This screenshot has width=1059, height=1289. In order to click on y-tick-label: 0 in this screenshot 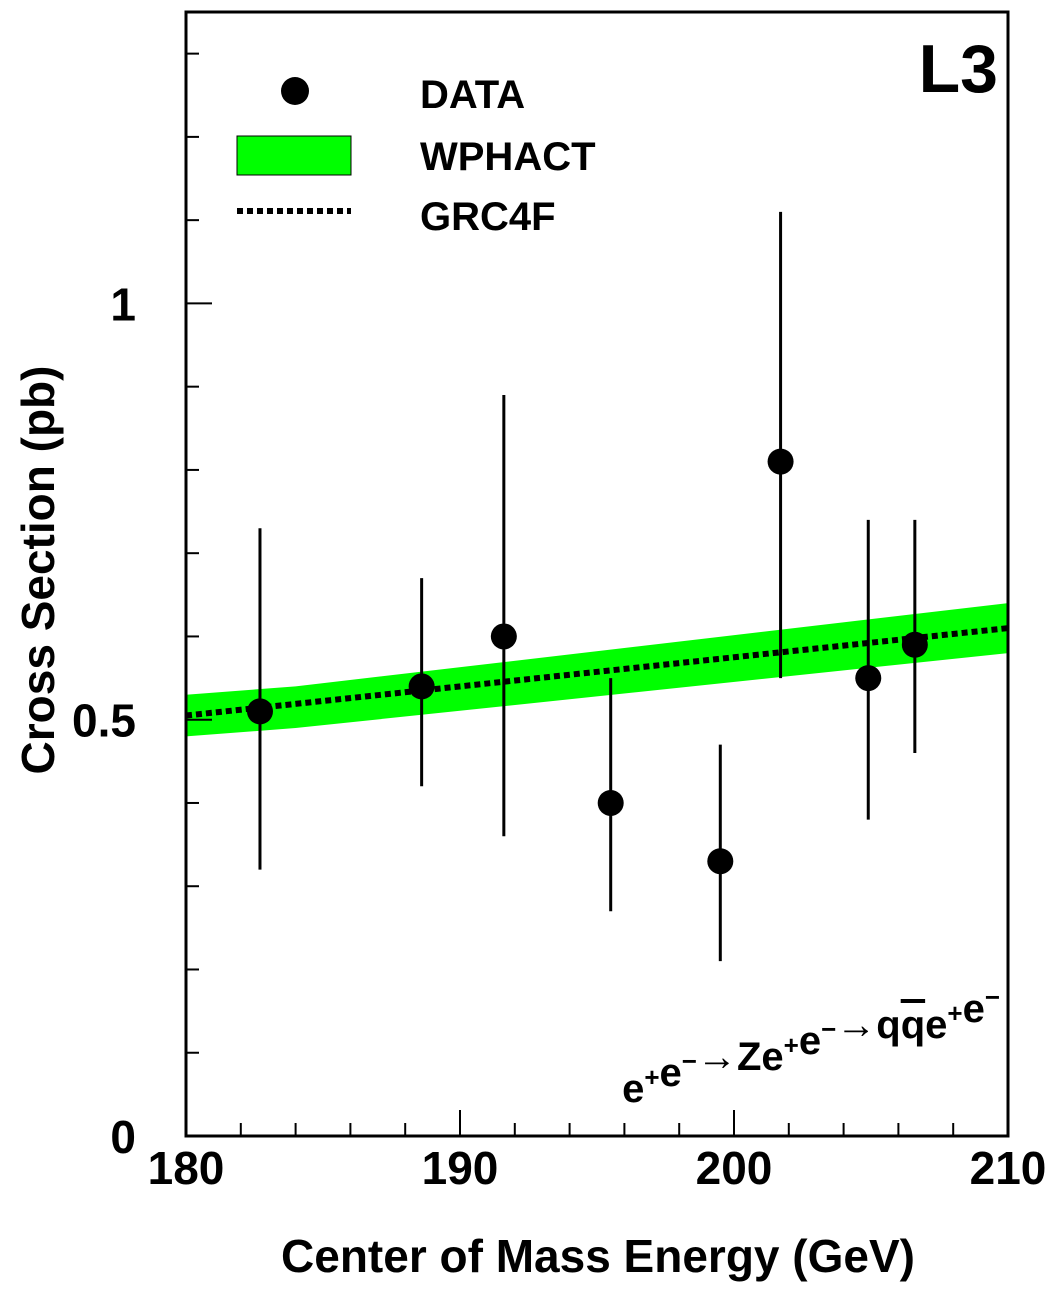, I will do `click(123, 1137)`.